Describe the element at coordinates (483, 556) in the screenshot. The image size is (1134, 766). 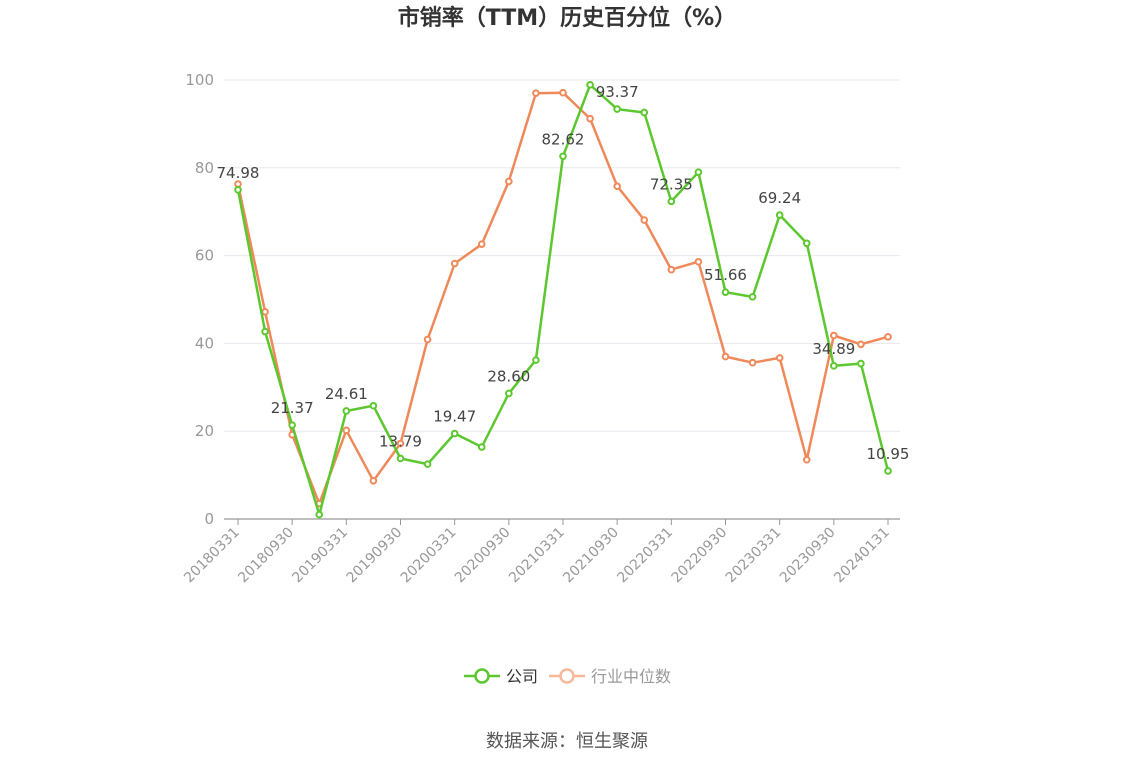
I see `x-tick-label: 20200930` at that location.